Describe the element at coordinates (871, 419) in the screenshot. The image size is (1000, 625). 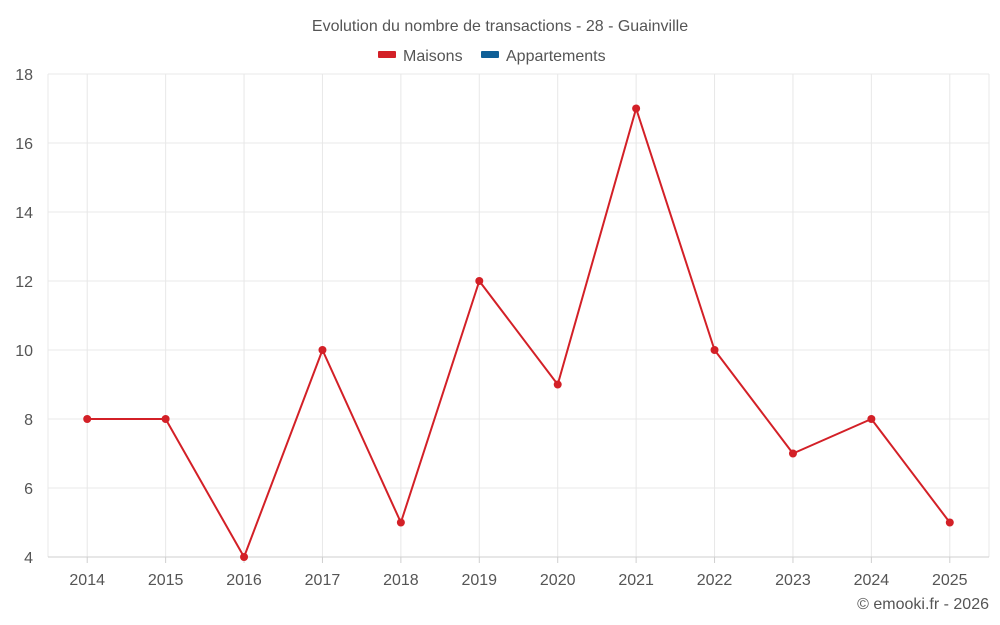
I see `data-point-maisons-2024` at that location.